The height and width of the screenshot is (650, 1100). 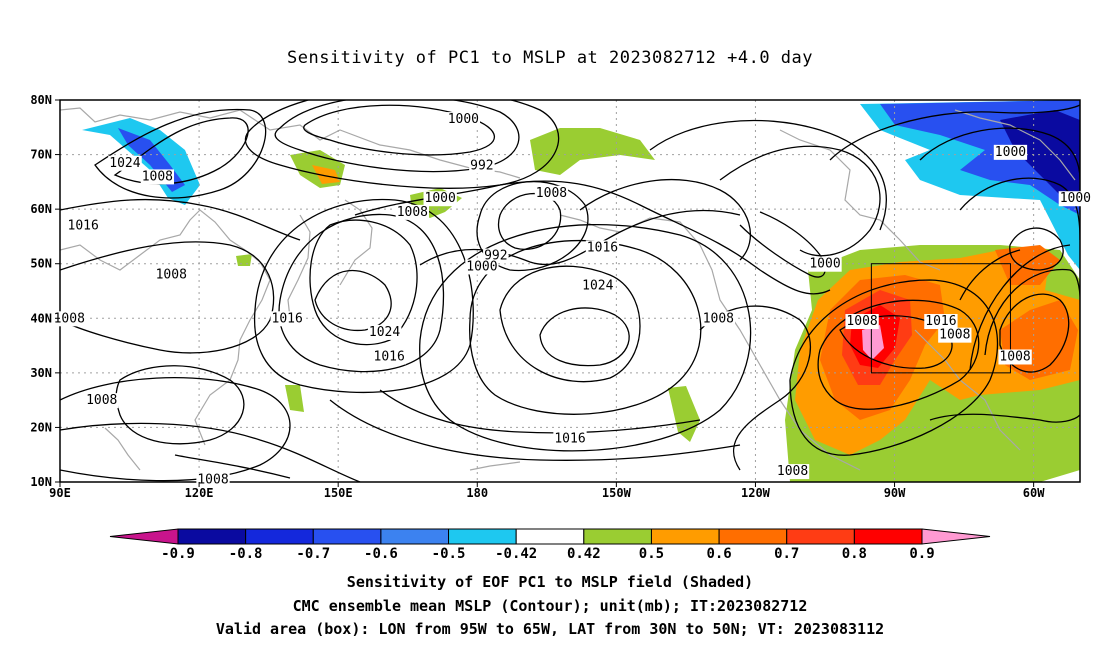 I want to click on colorbar-low-triangle, so click(x=144, y=536).